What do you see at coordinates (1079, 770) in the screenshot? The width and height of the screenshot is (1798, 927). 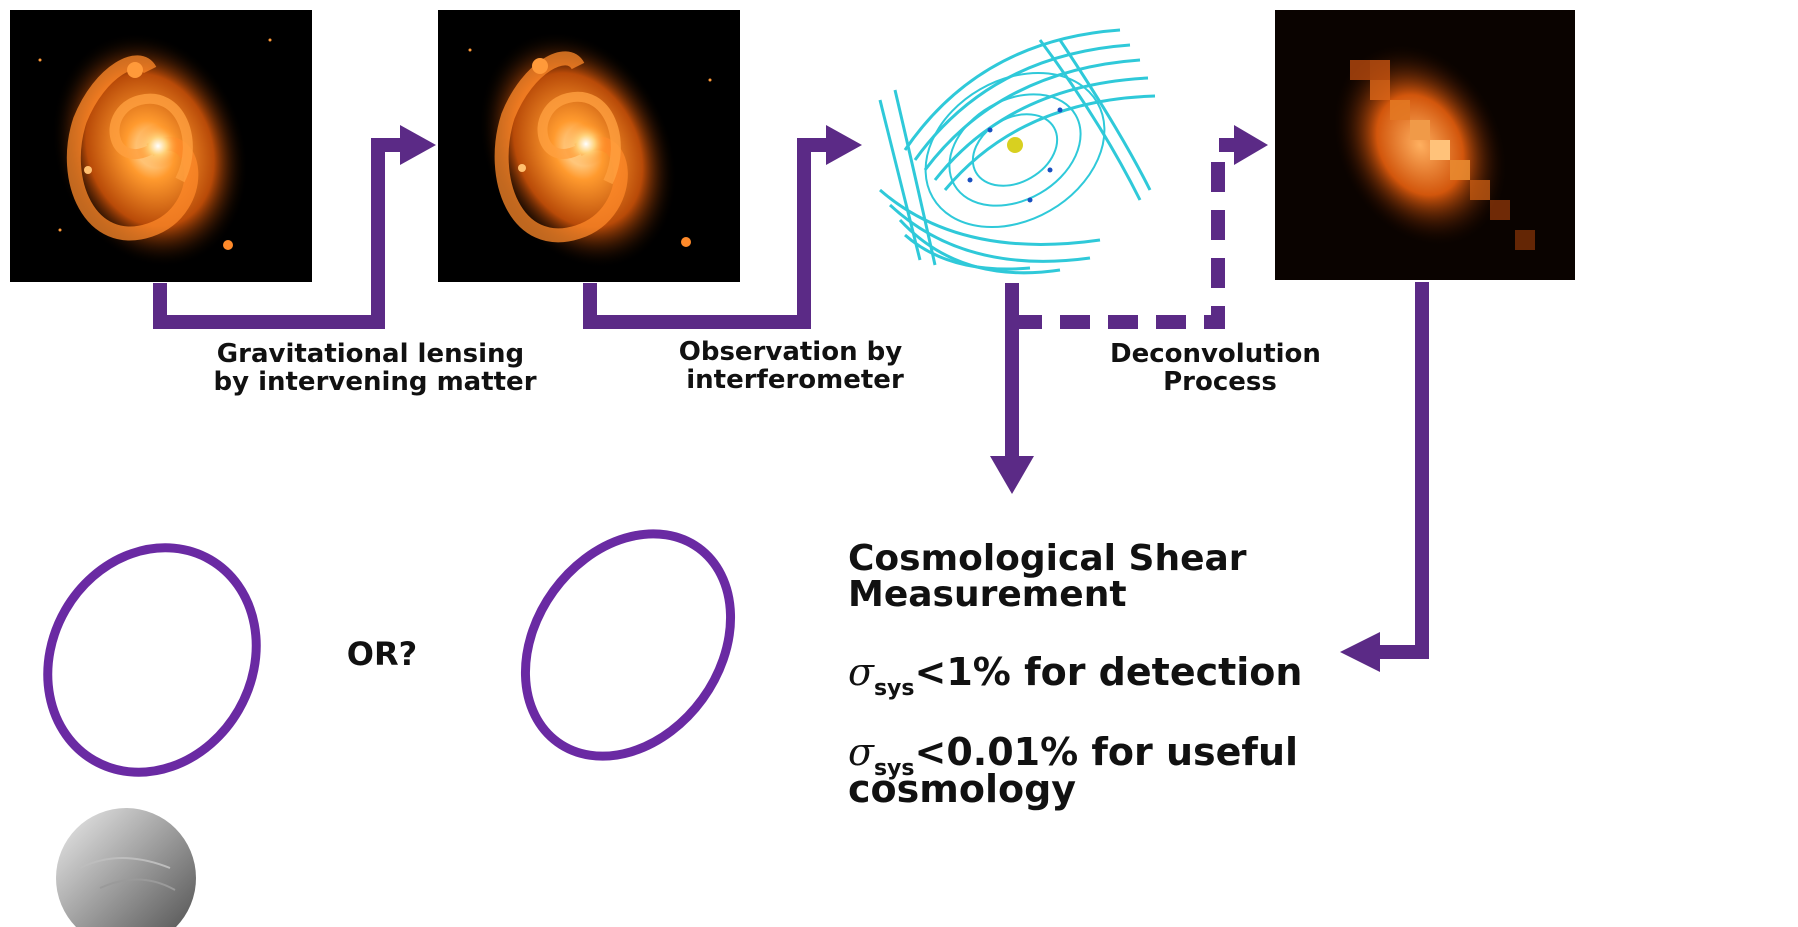 I see `cosmology-requirement: σsys<0.01% for useful cosmology` at bounding box center [1079, 770].